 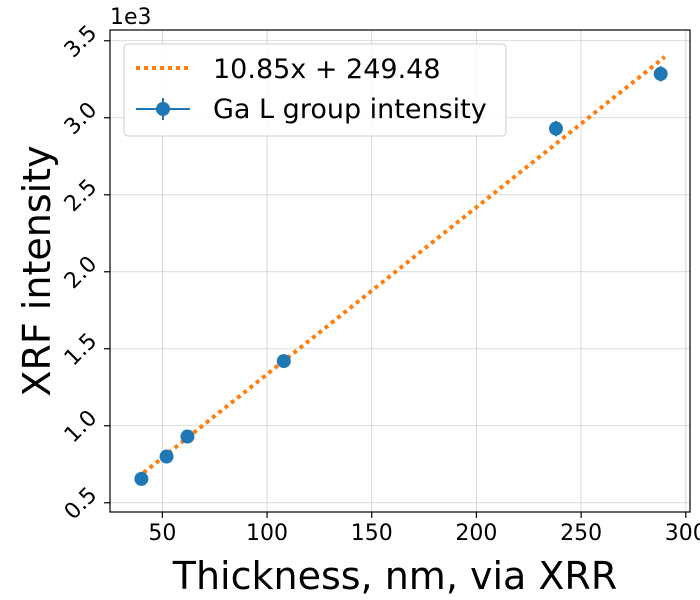 I want to click on y-axis-offset-text: 1e3, so click(x=131, y=17).